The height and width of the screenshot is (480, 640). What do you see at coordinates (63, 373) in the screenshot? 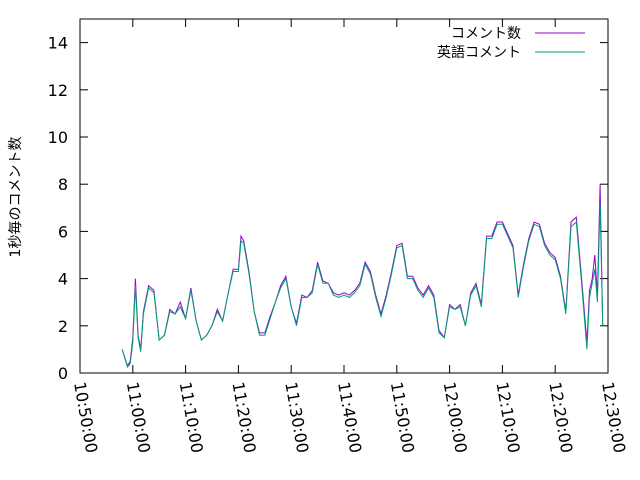
I see `y-tick-label: 0` at bounding box center [63, 373].